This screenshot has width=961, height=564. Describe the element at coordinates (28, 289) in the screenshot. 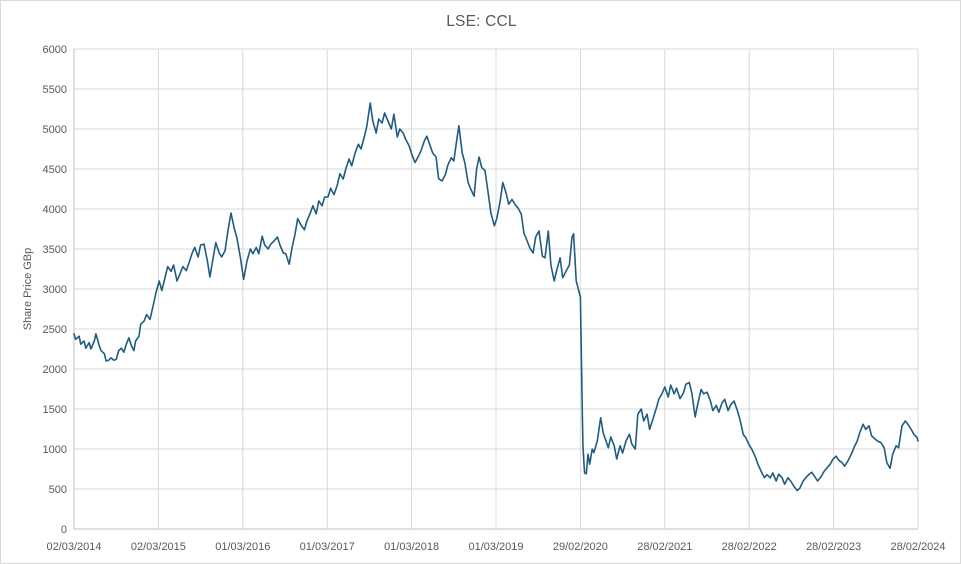

I see `y-axis-title: Share Price GBp` at that location.